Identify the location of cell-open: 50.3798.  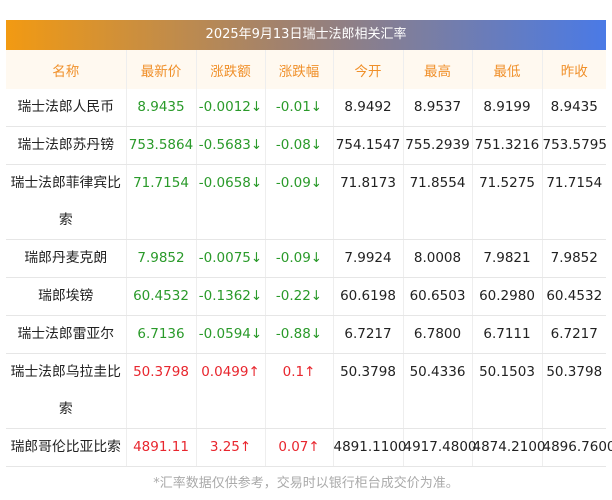
(368, 391).